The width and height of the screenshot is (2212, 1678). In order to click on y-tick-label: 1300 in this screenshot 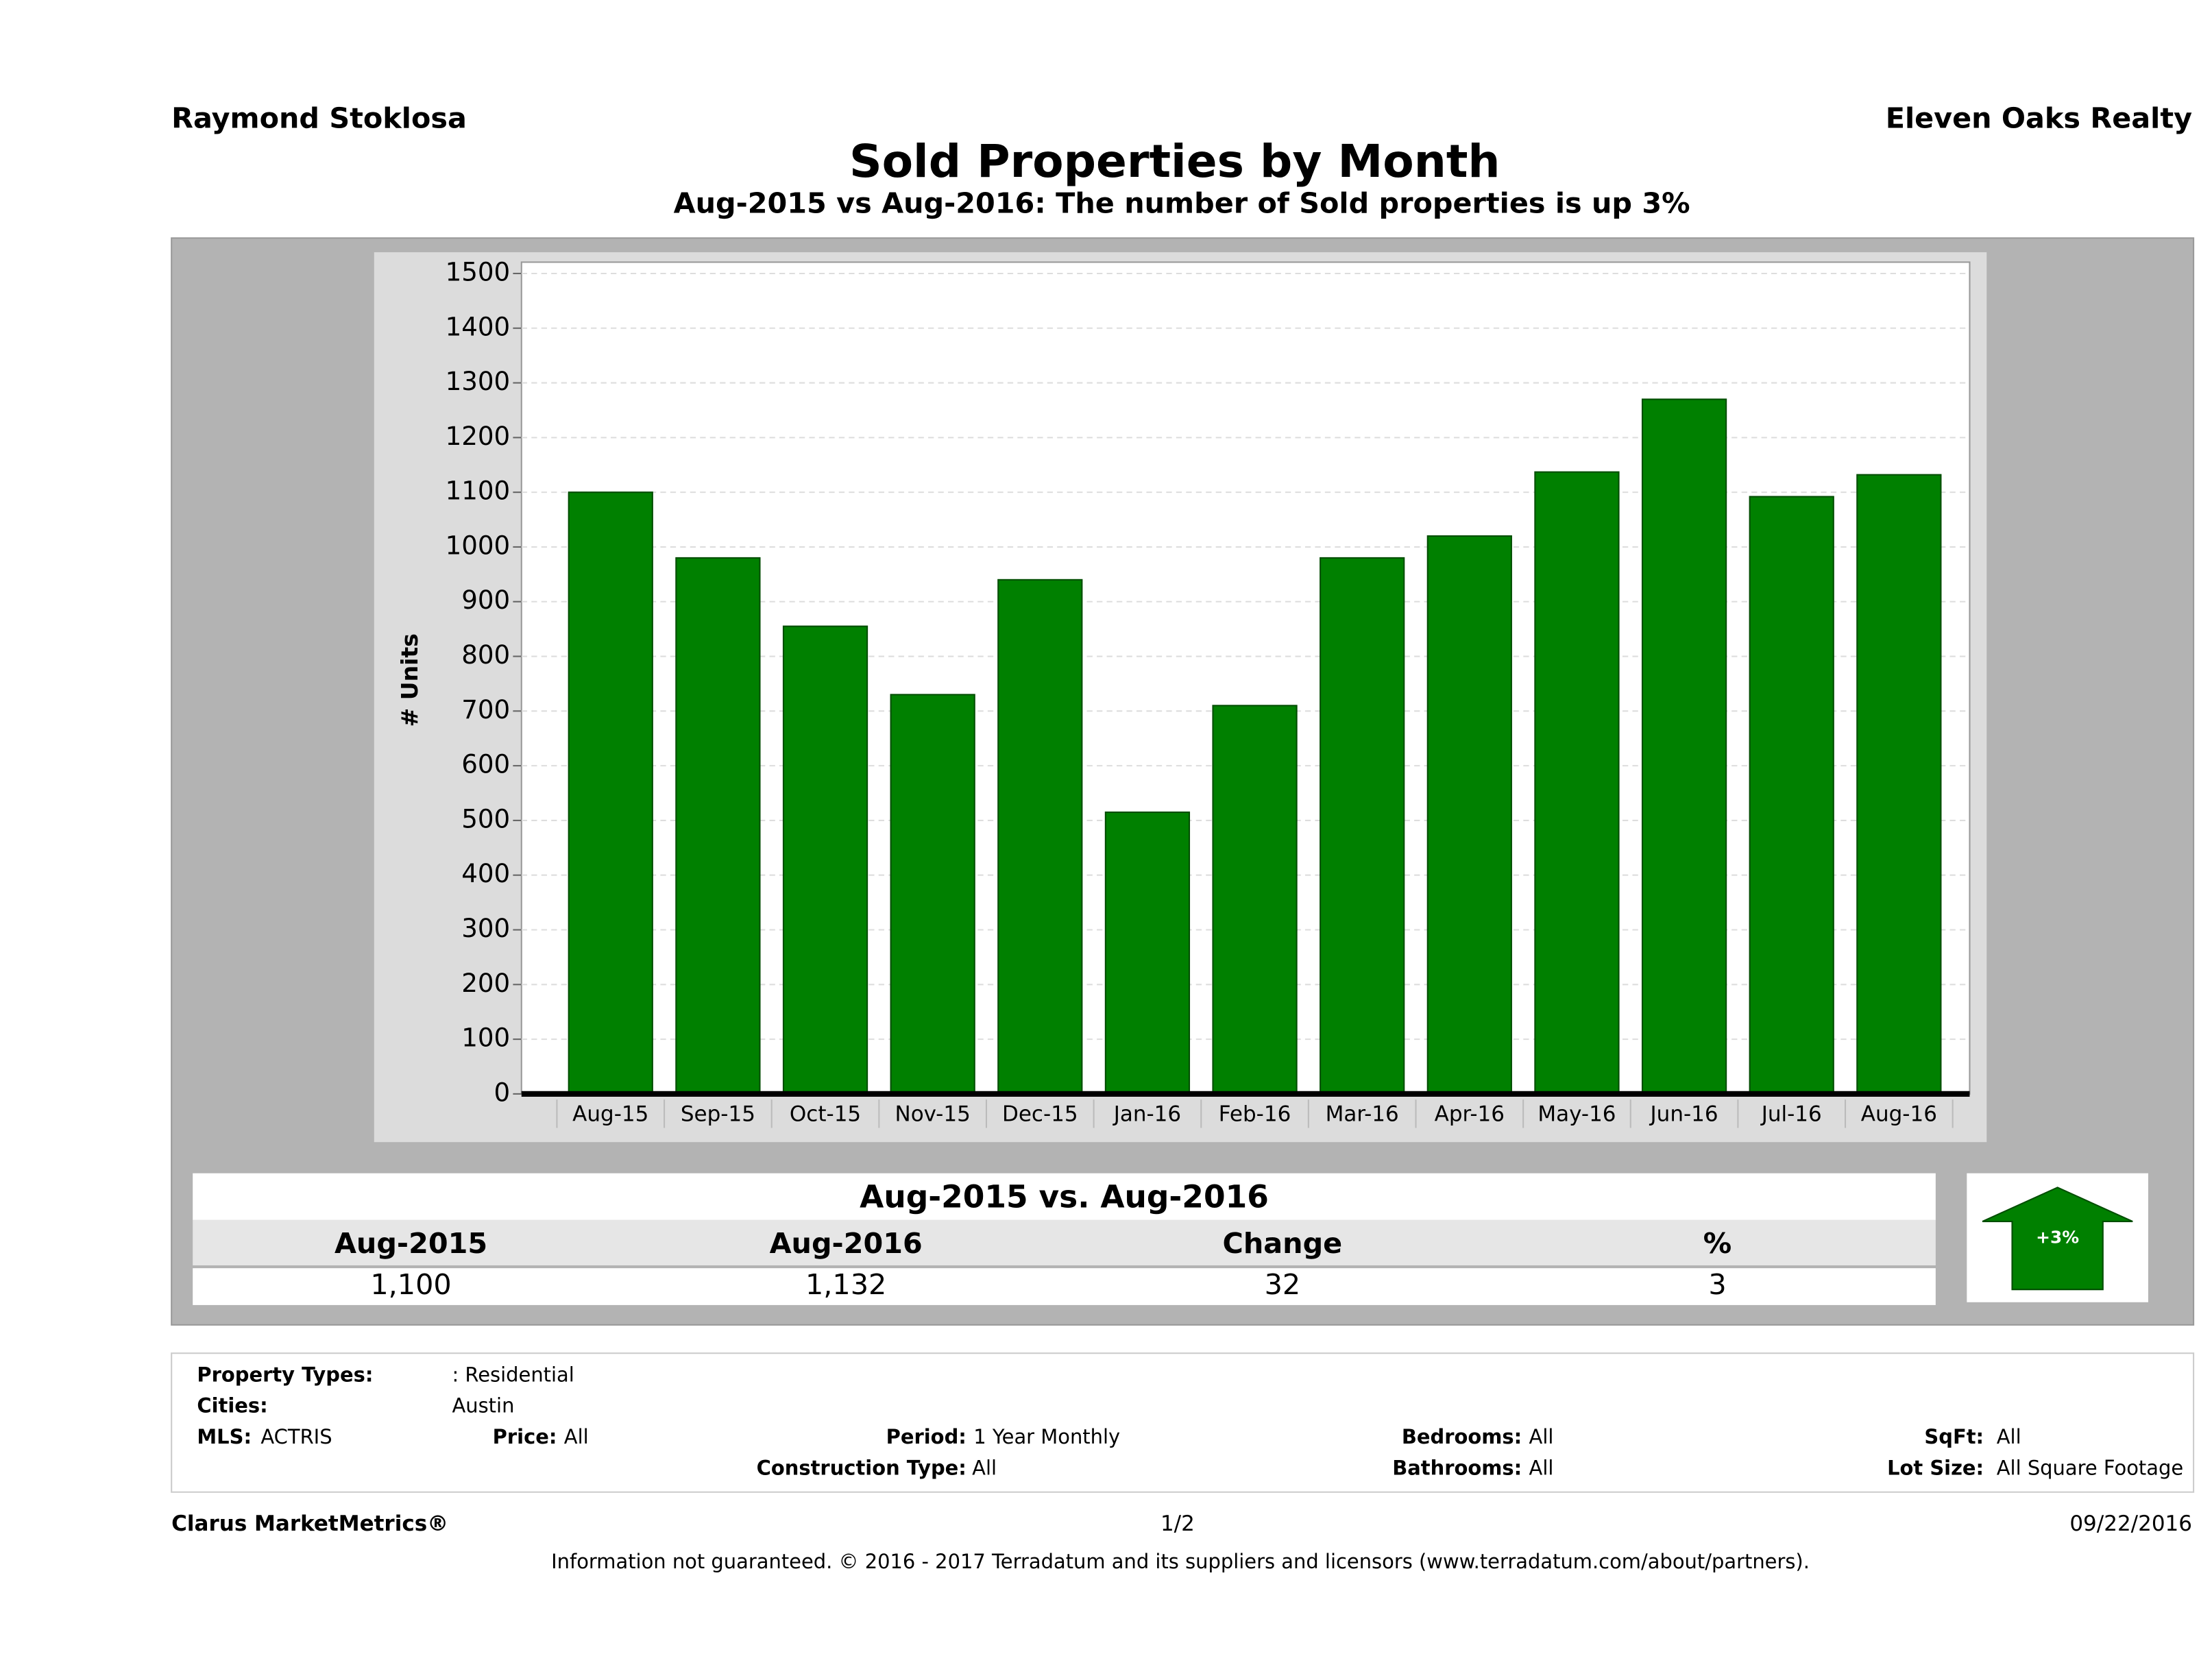, I will do `click(478, 381)`.